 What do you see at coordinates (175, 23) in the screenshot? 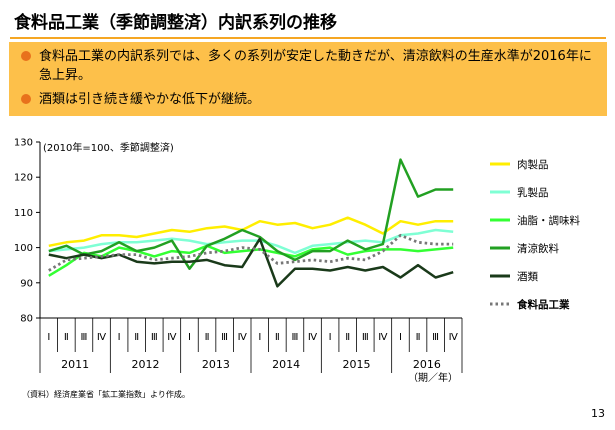
I see `page-title: 食料品工業（季節調整済）内訳系列の推移` at bounding box center [175, 23].